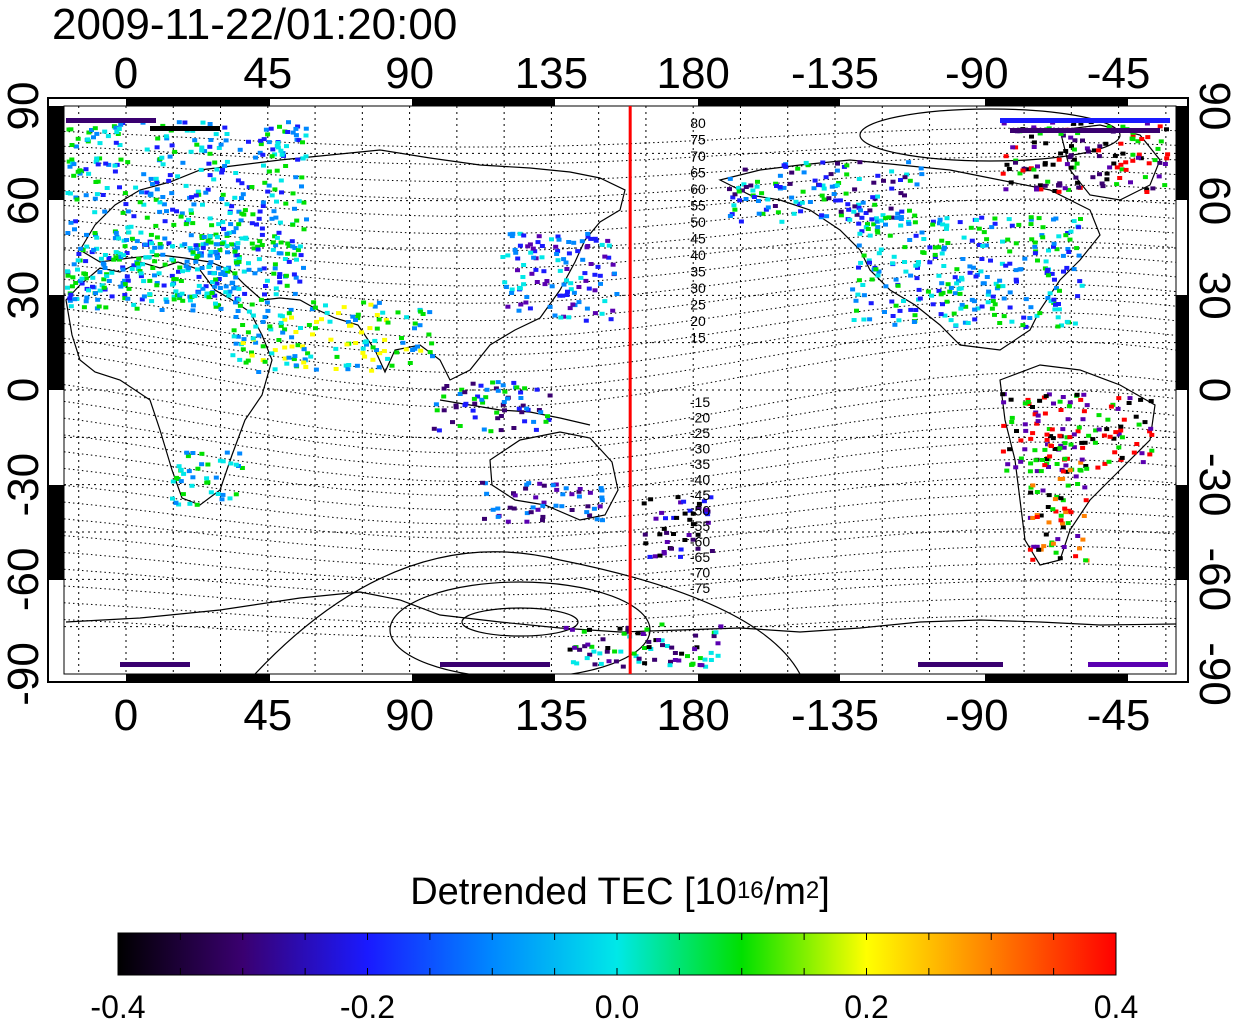  Describe the element at coordinates (117, 1006) in the screenshot. I see `colorbar-tick-label: -0.4` at that location.